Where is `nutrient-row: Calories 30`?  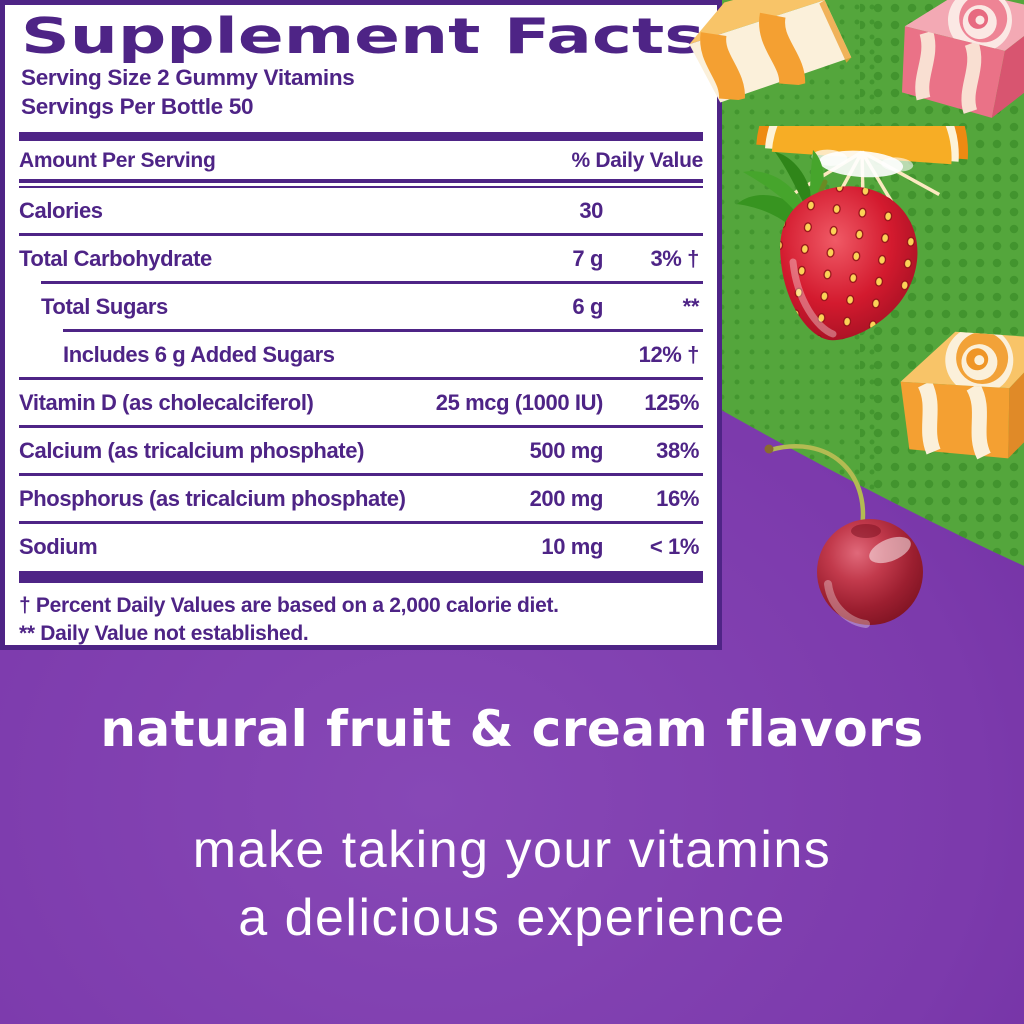
nutrient-row: Calories 30 is located at coordinates (361, 209).